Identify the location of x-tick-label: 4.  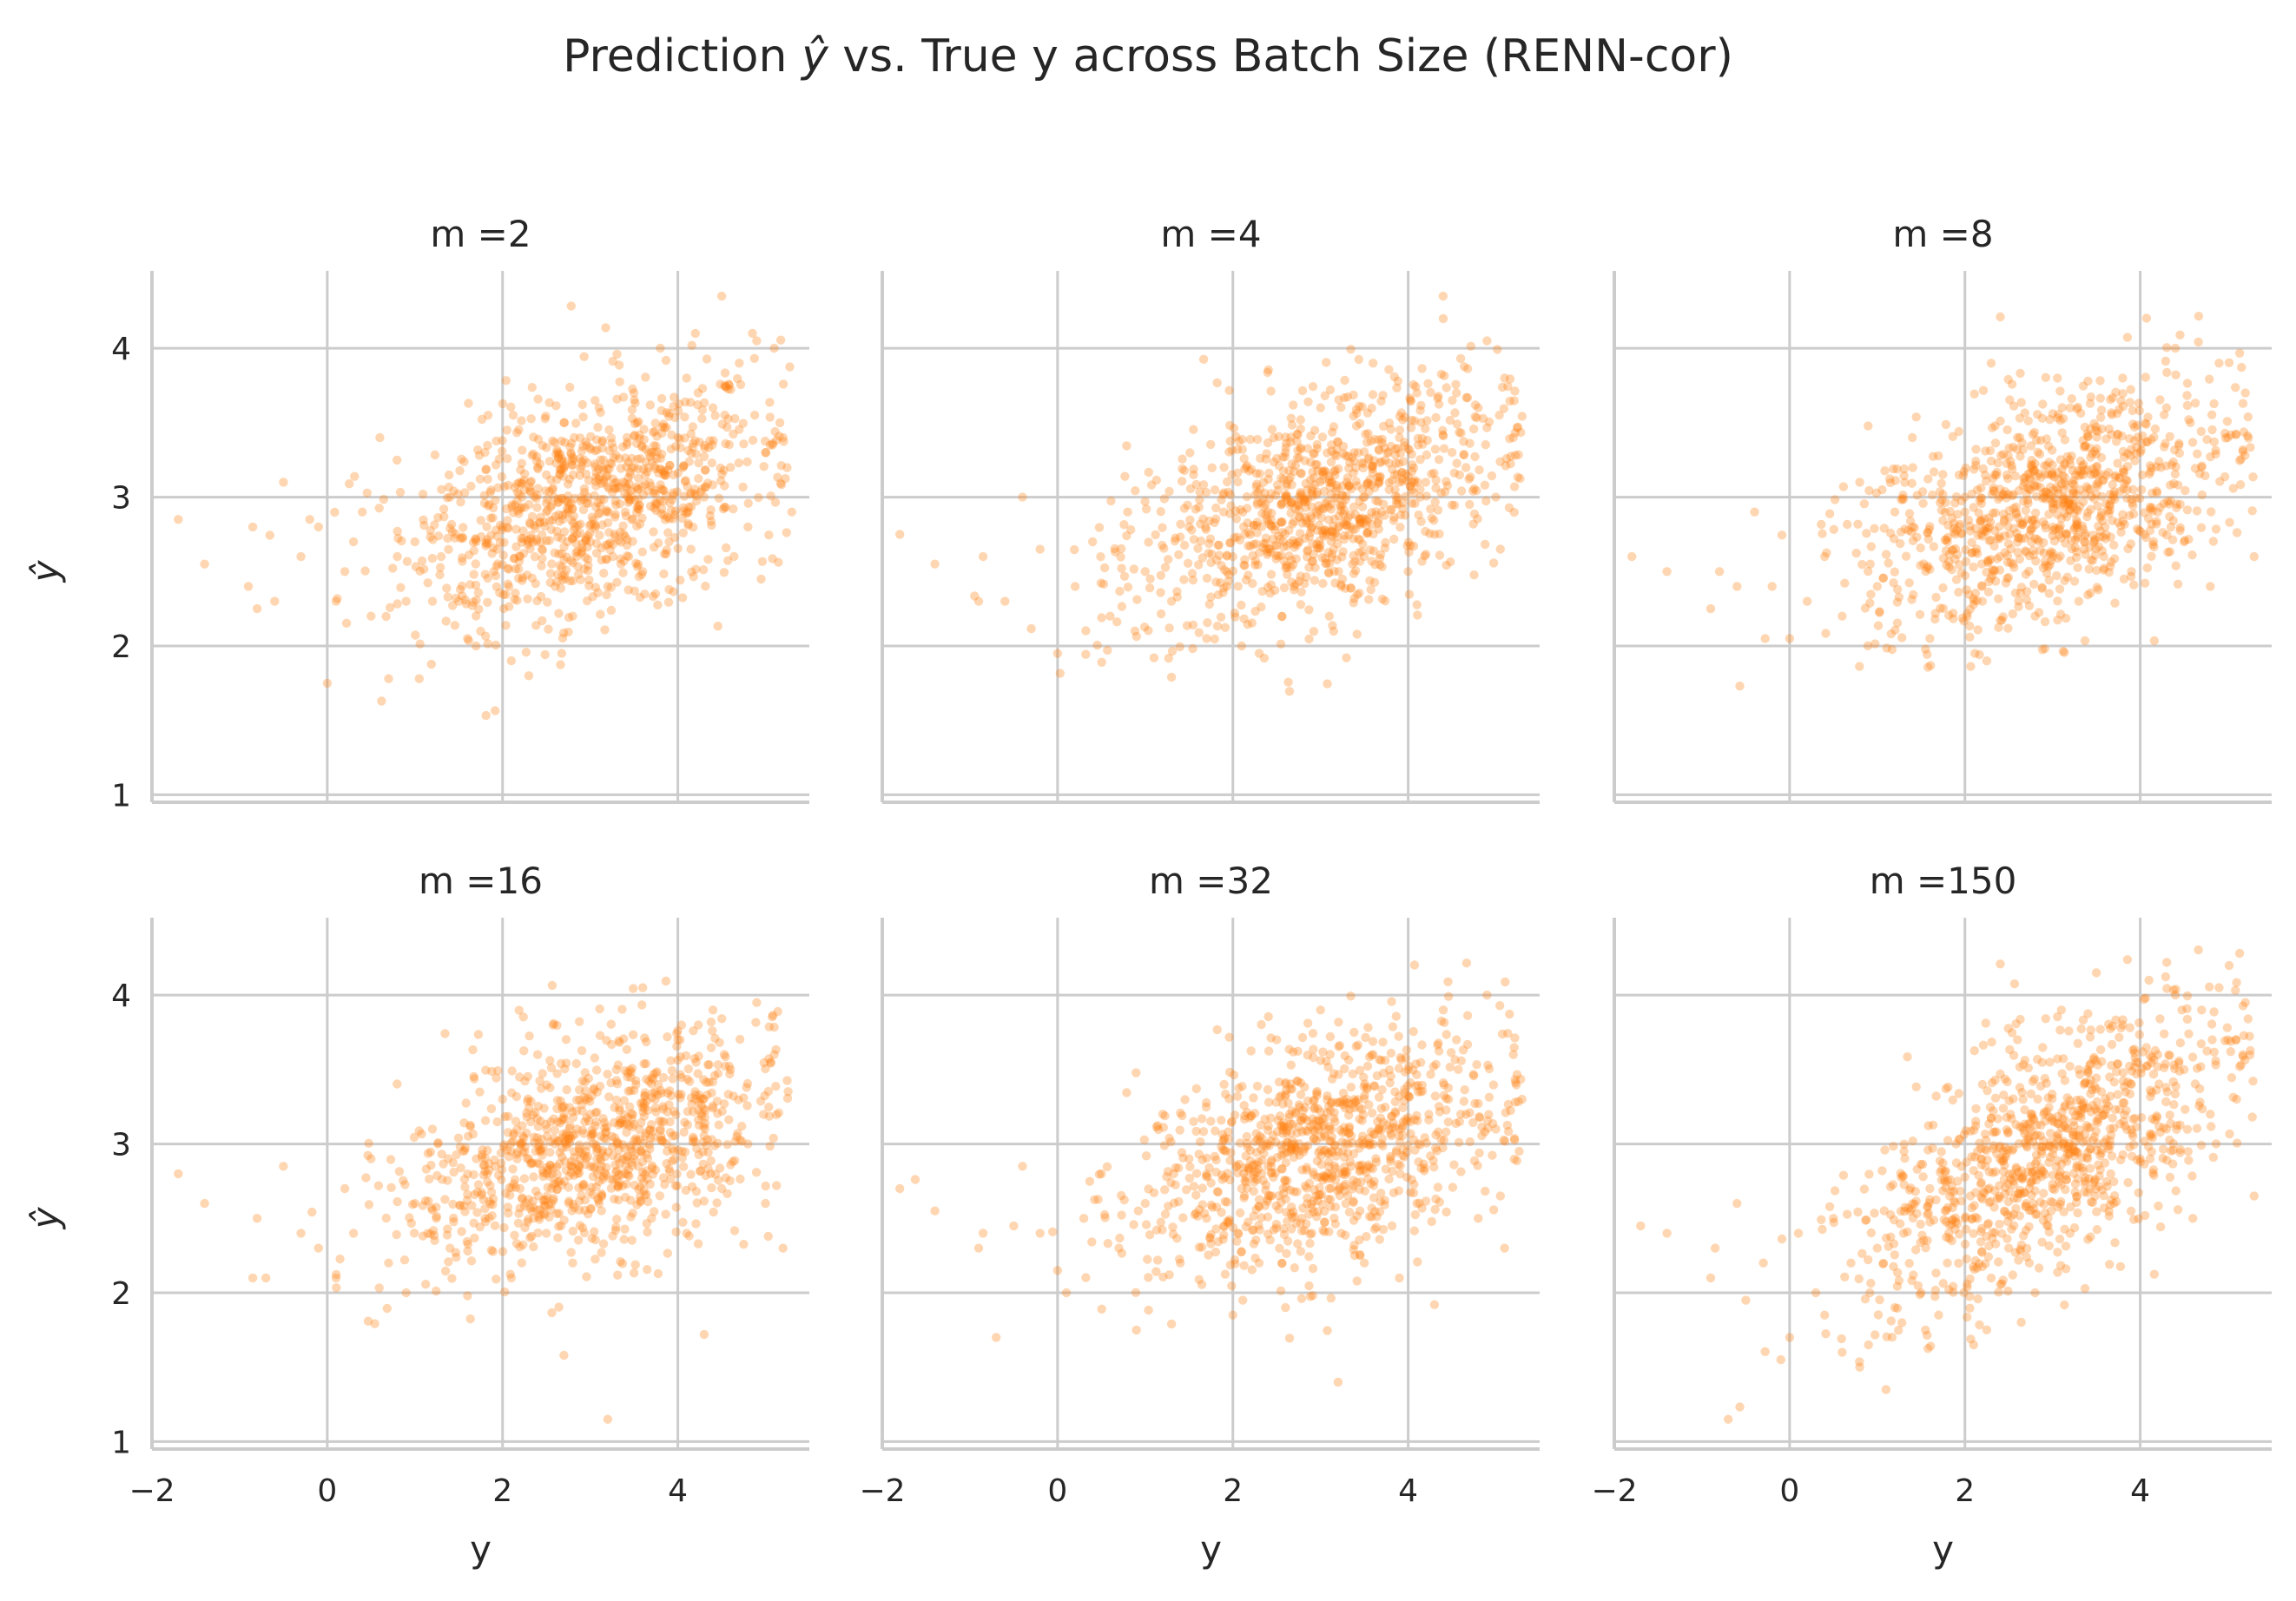
(678, 1491).